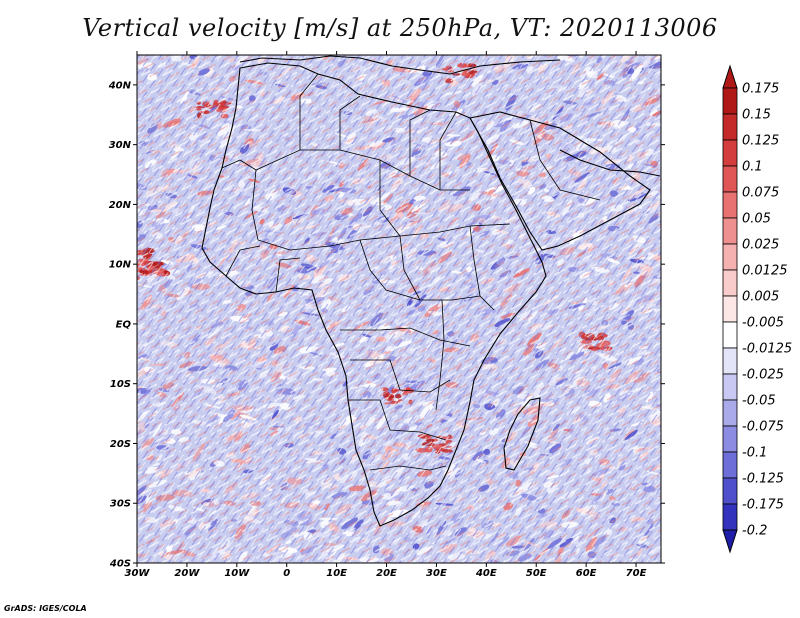 The image size is (800, 618). Describe the element at coordinates (763, 505) in the screenshot. I see `colorbar-label: -0.175` at that location.